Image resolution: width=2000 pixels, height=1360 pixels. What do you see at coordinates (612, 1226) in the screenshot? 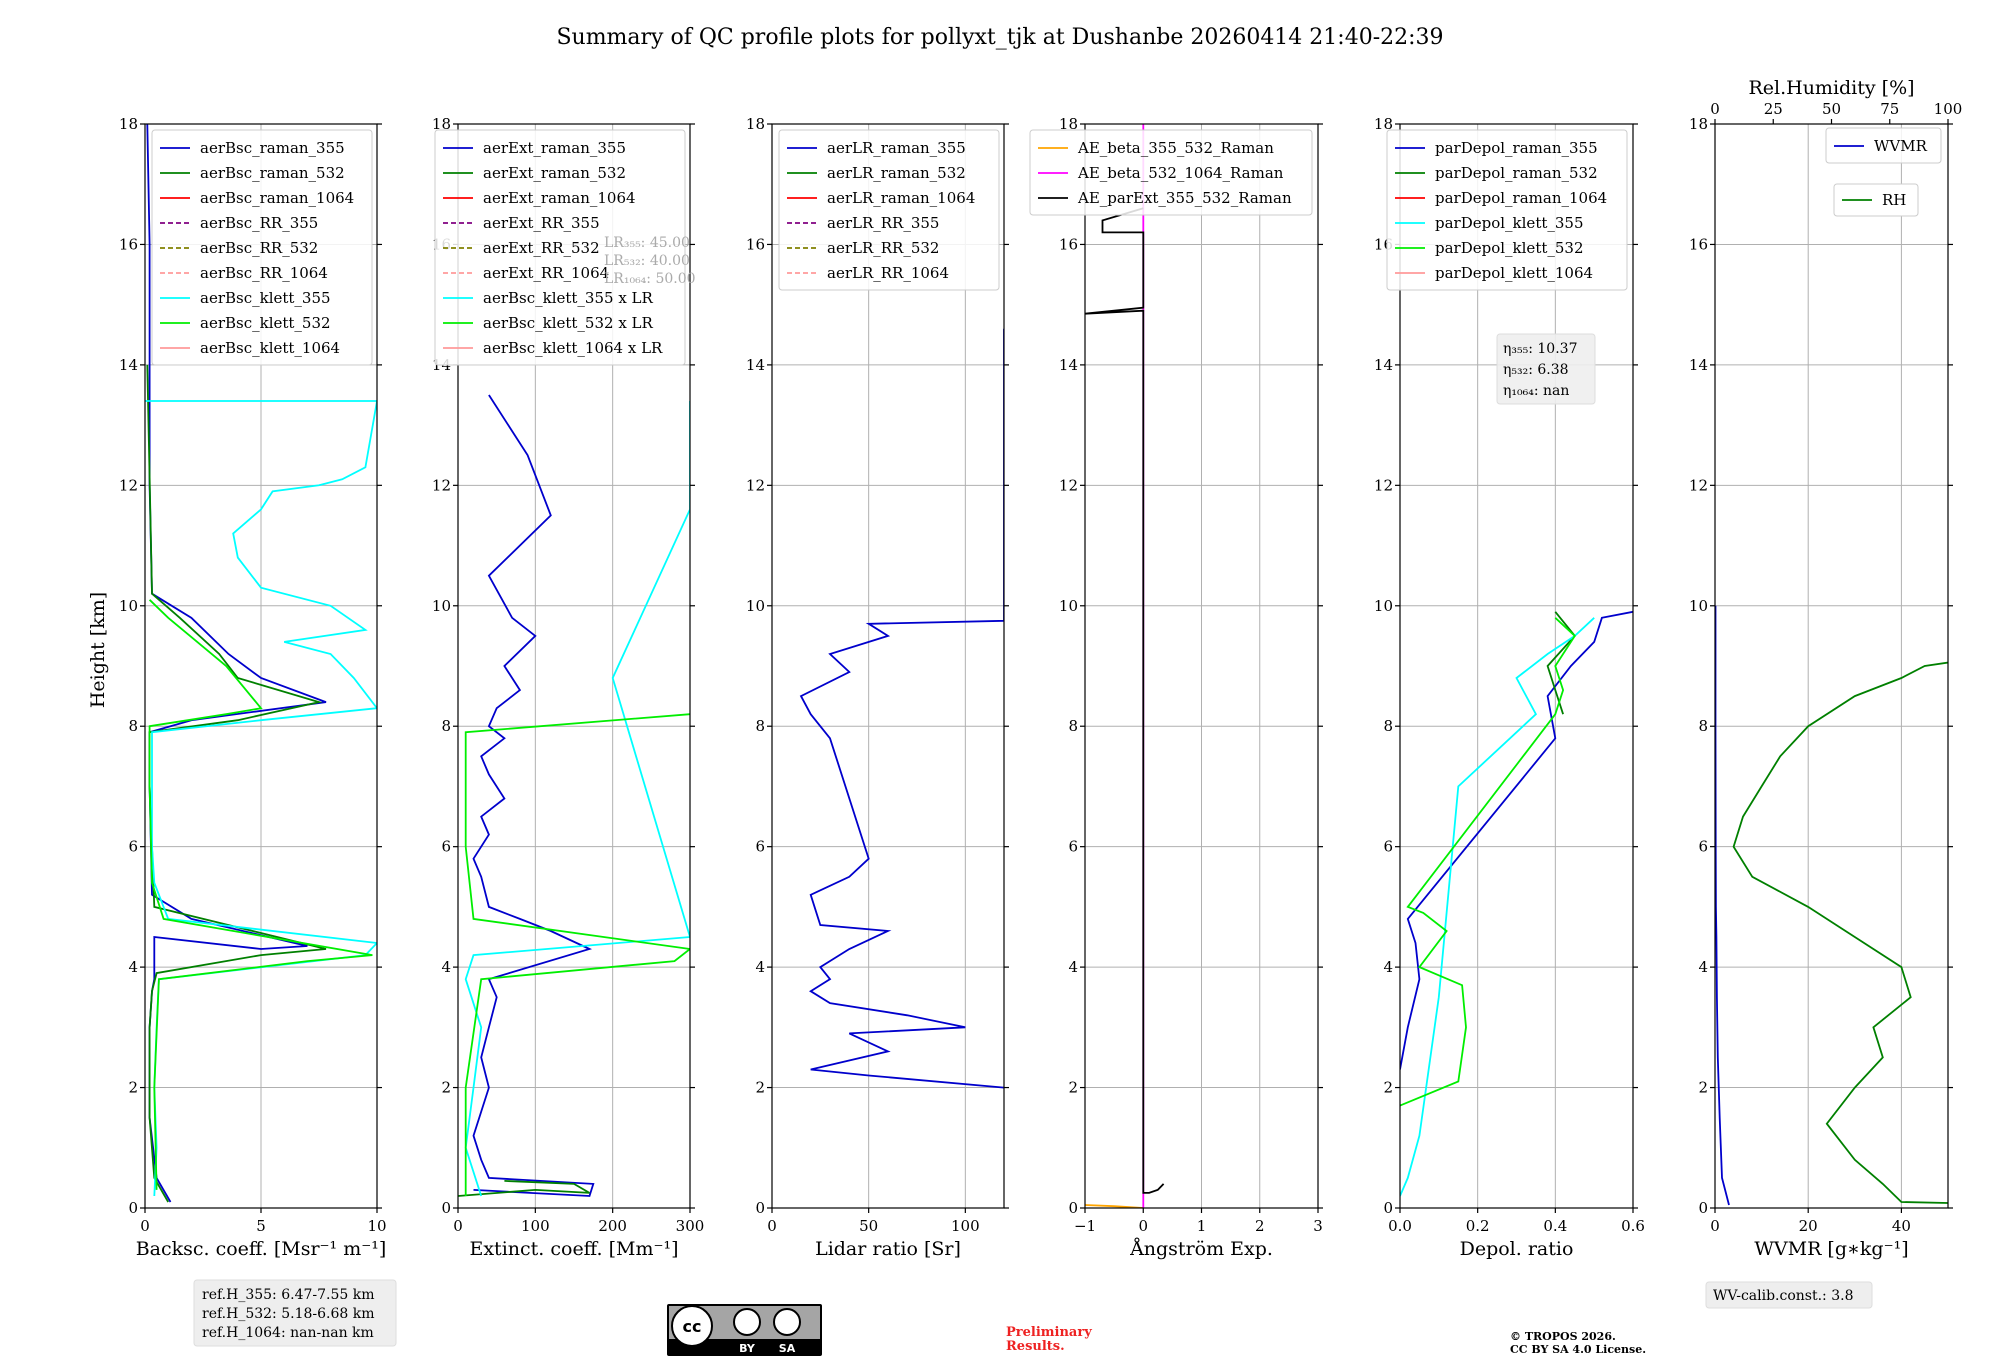
I see `x-tick-label: 200` at bounding box center [612, 1226].